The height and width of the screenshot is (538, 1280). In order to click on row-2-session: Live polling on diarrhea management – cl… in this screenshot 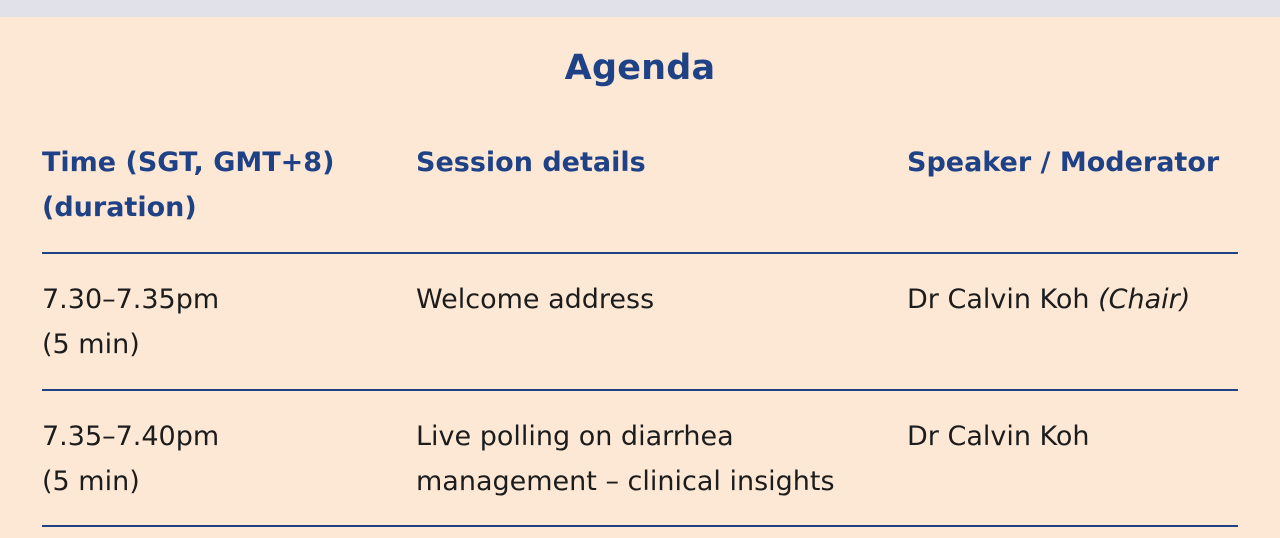, I will do `click(651, 459)`.